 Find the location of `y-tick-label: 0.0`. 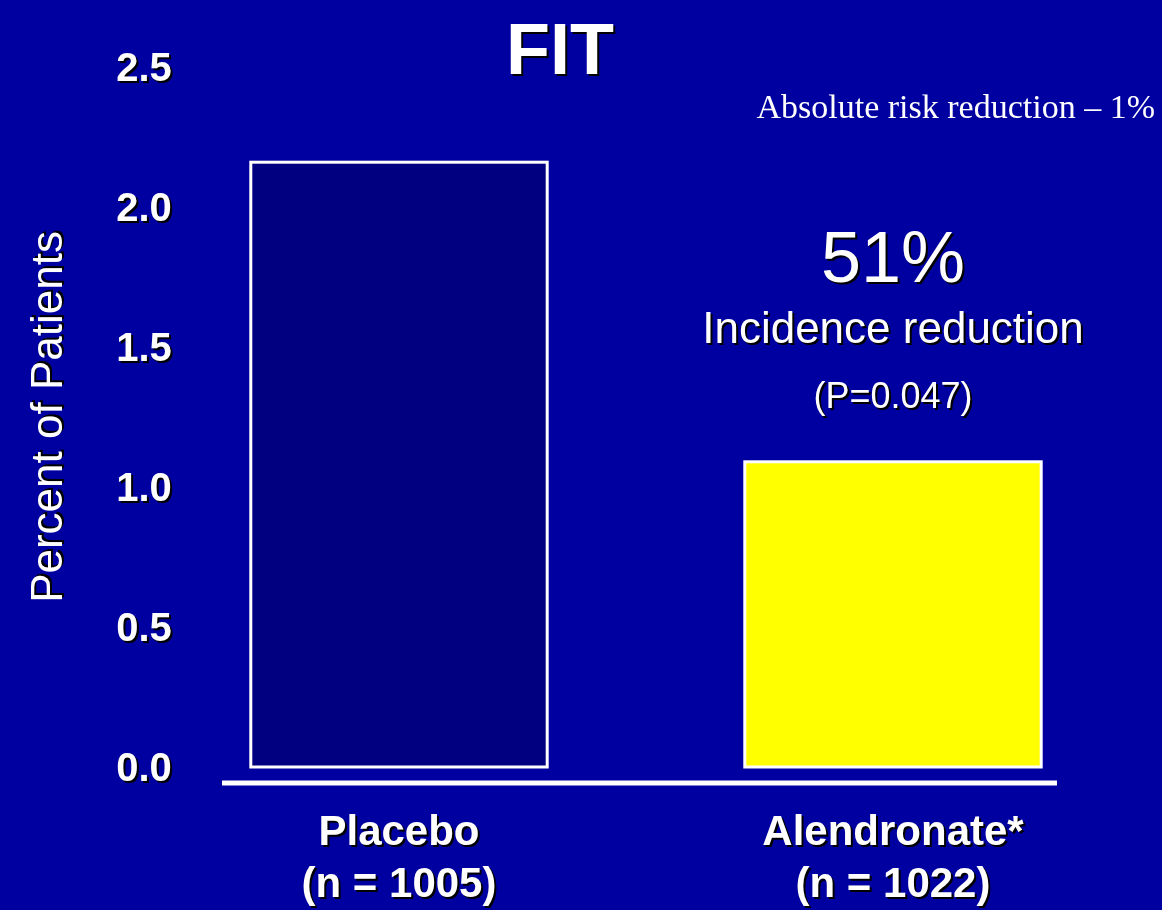

y-tick-label: 0.0 is located at coordinates (144, 767).